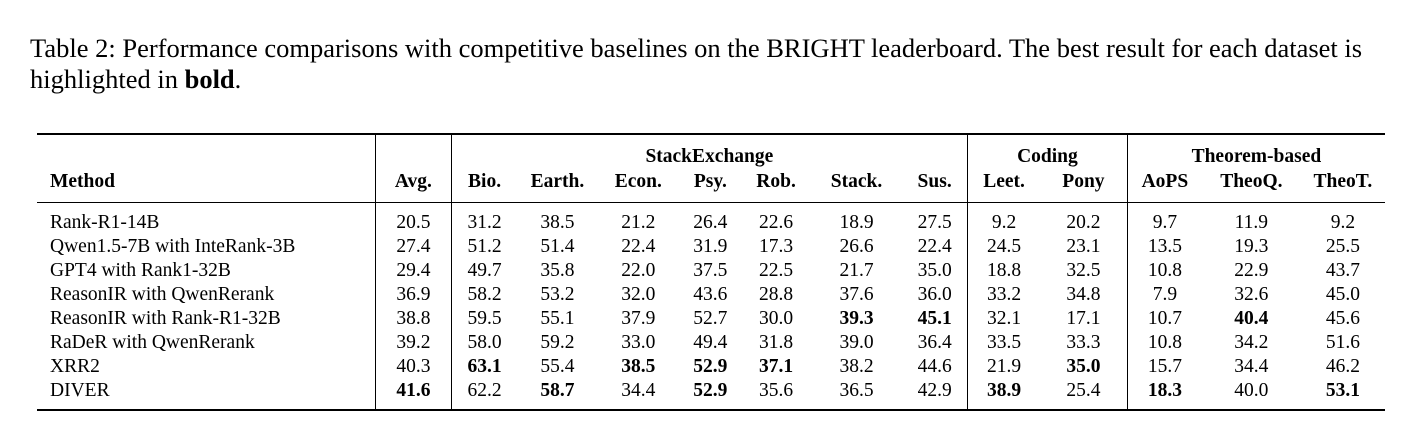  Describe the element at coordinates (776, 294) in the screenshot. I see `value-cell: 28.8` at that location.